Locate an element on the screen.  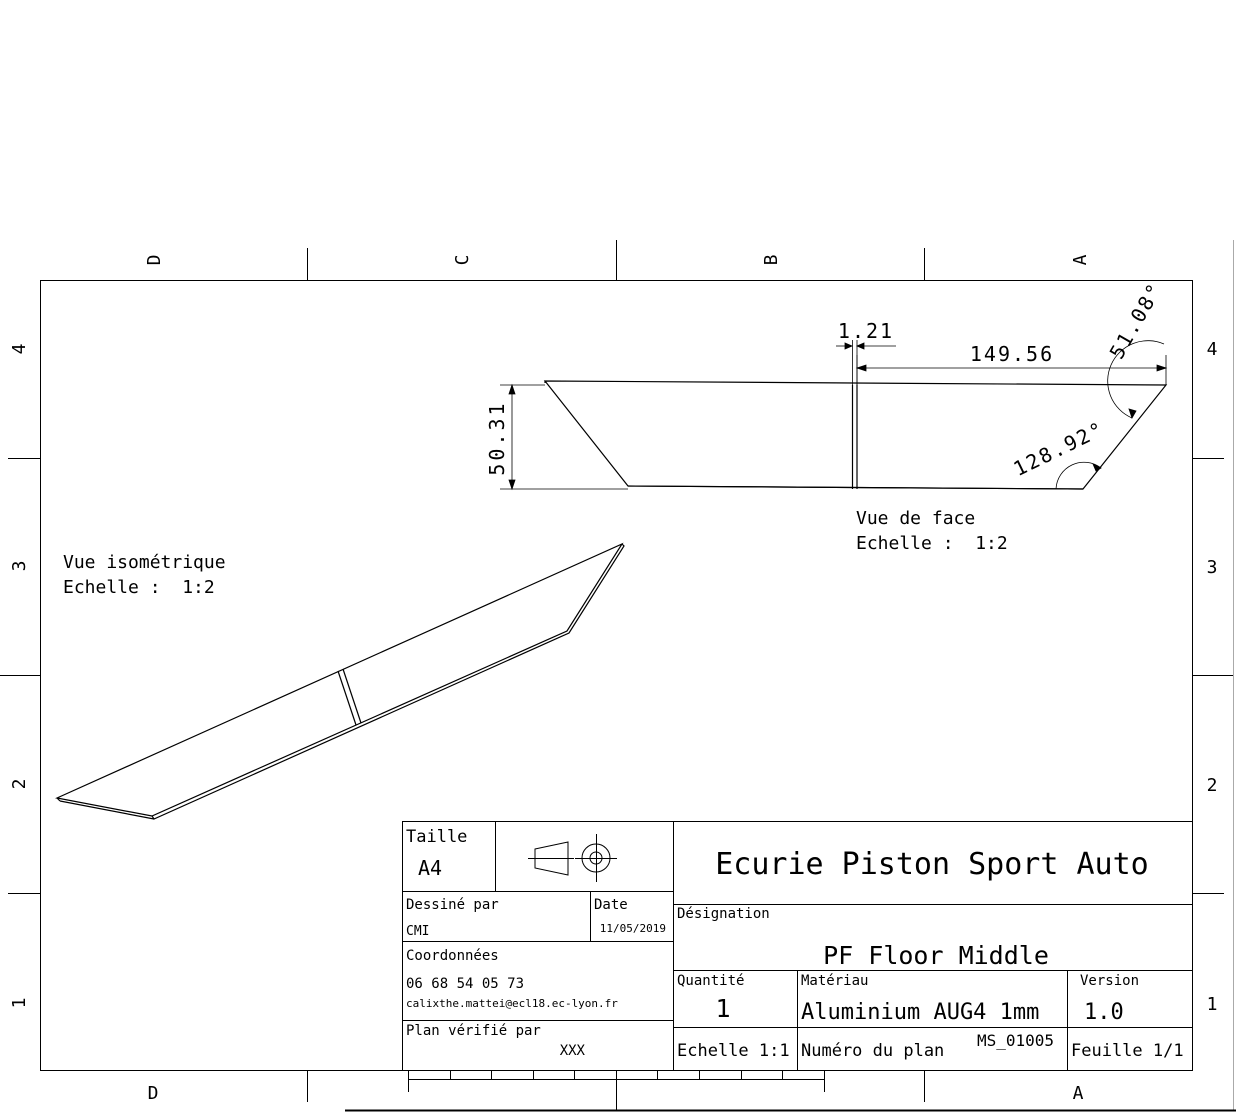
materiau-value: Aluminium AUG4 1mm is located at coordinates (920, 1012).